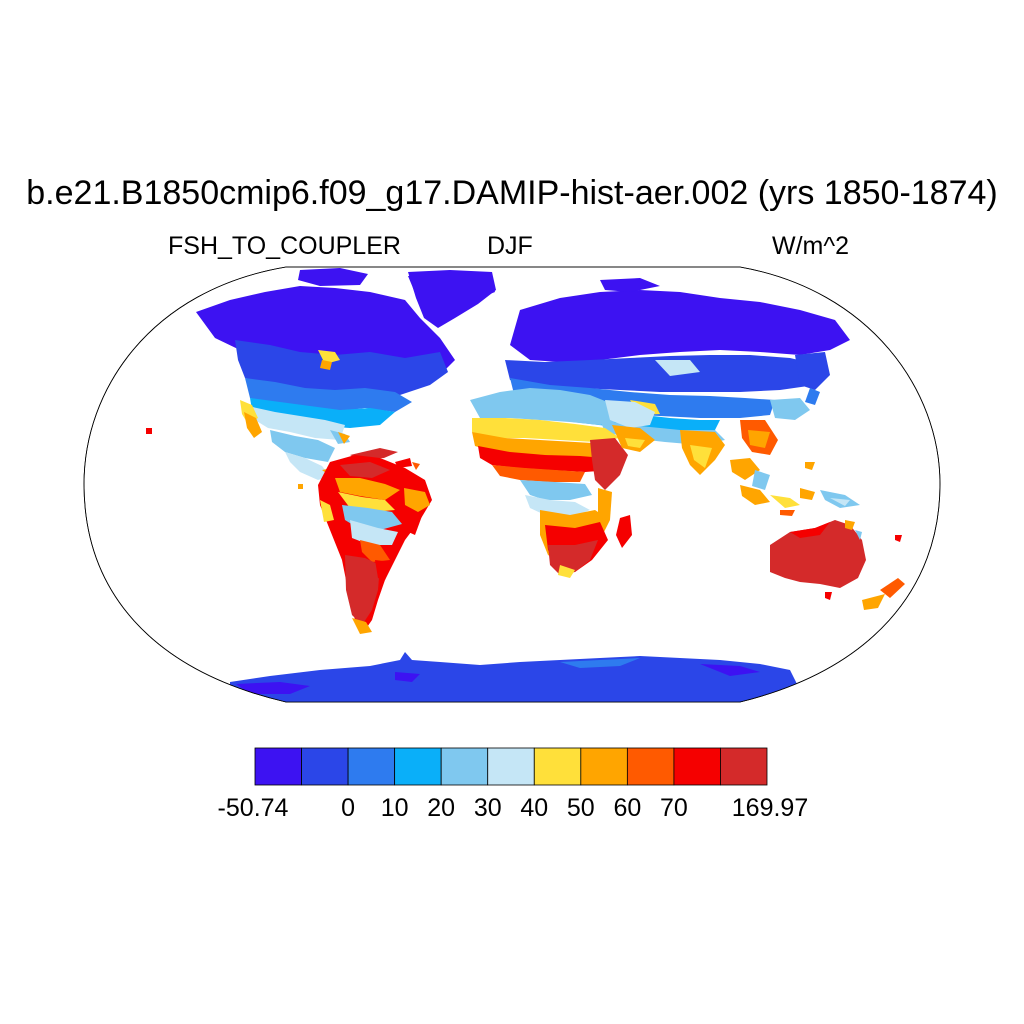 This screenshot has width=1024, height=1024. Describe the element at coordinates (800, 489) in the screenshot. I see `maritime-asia` at that location.